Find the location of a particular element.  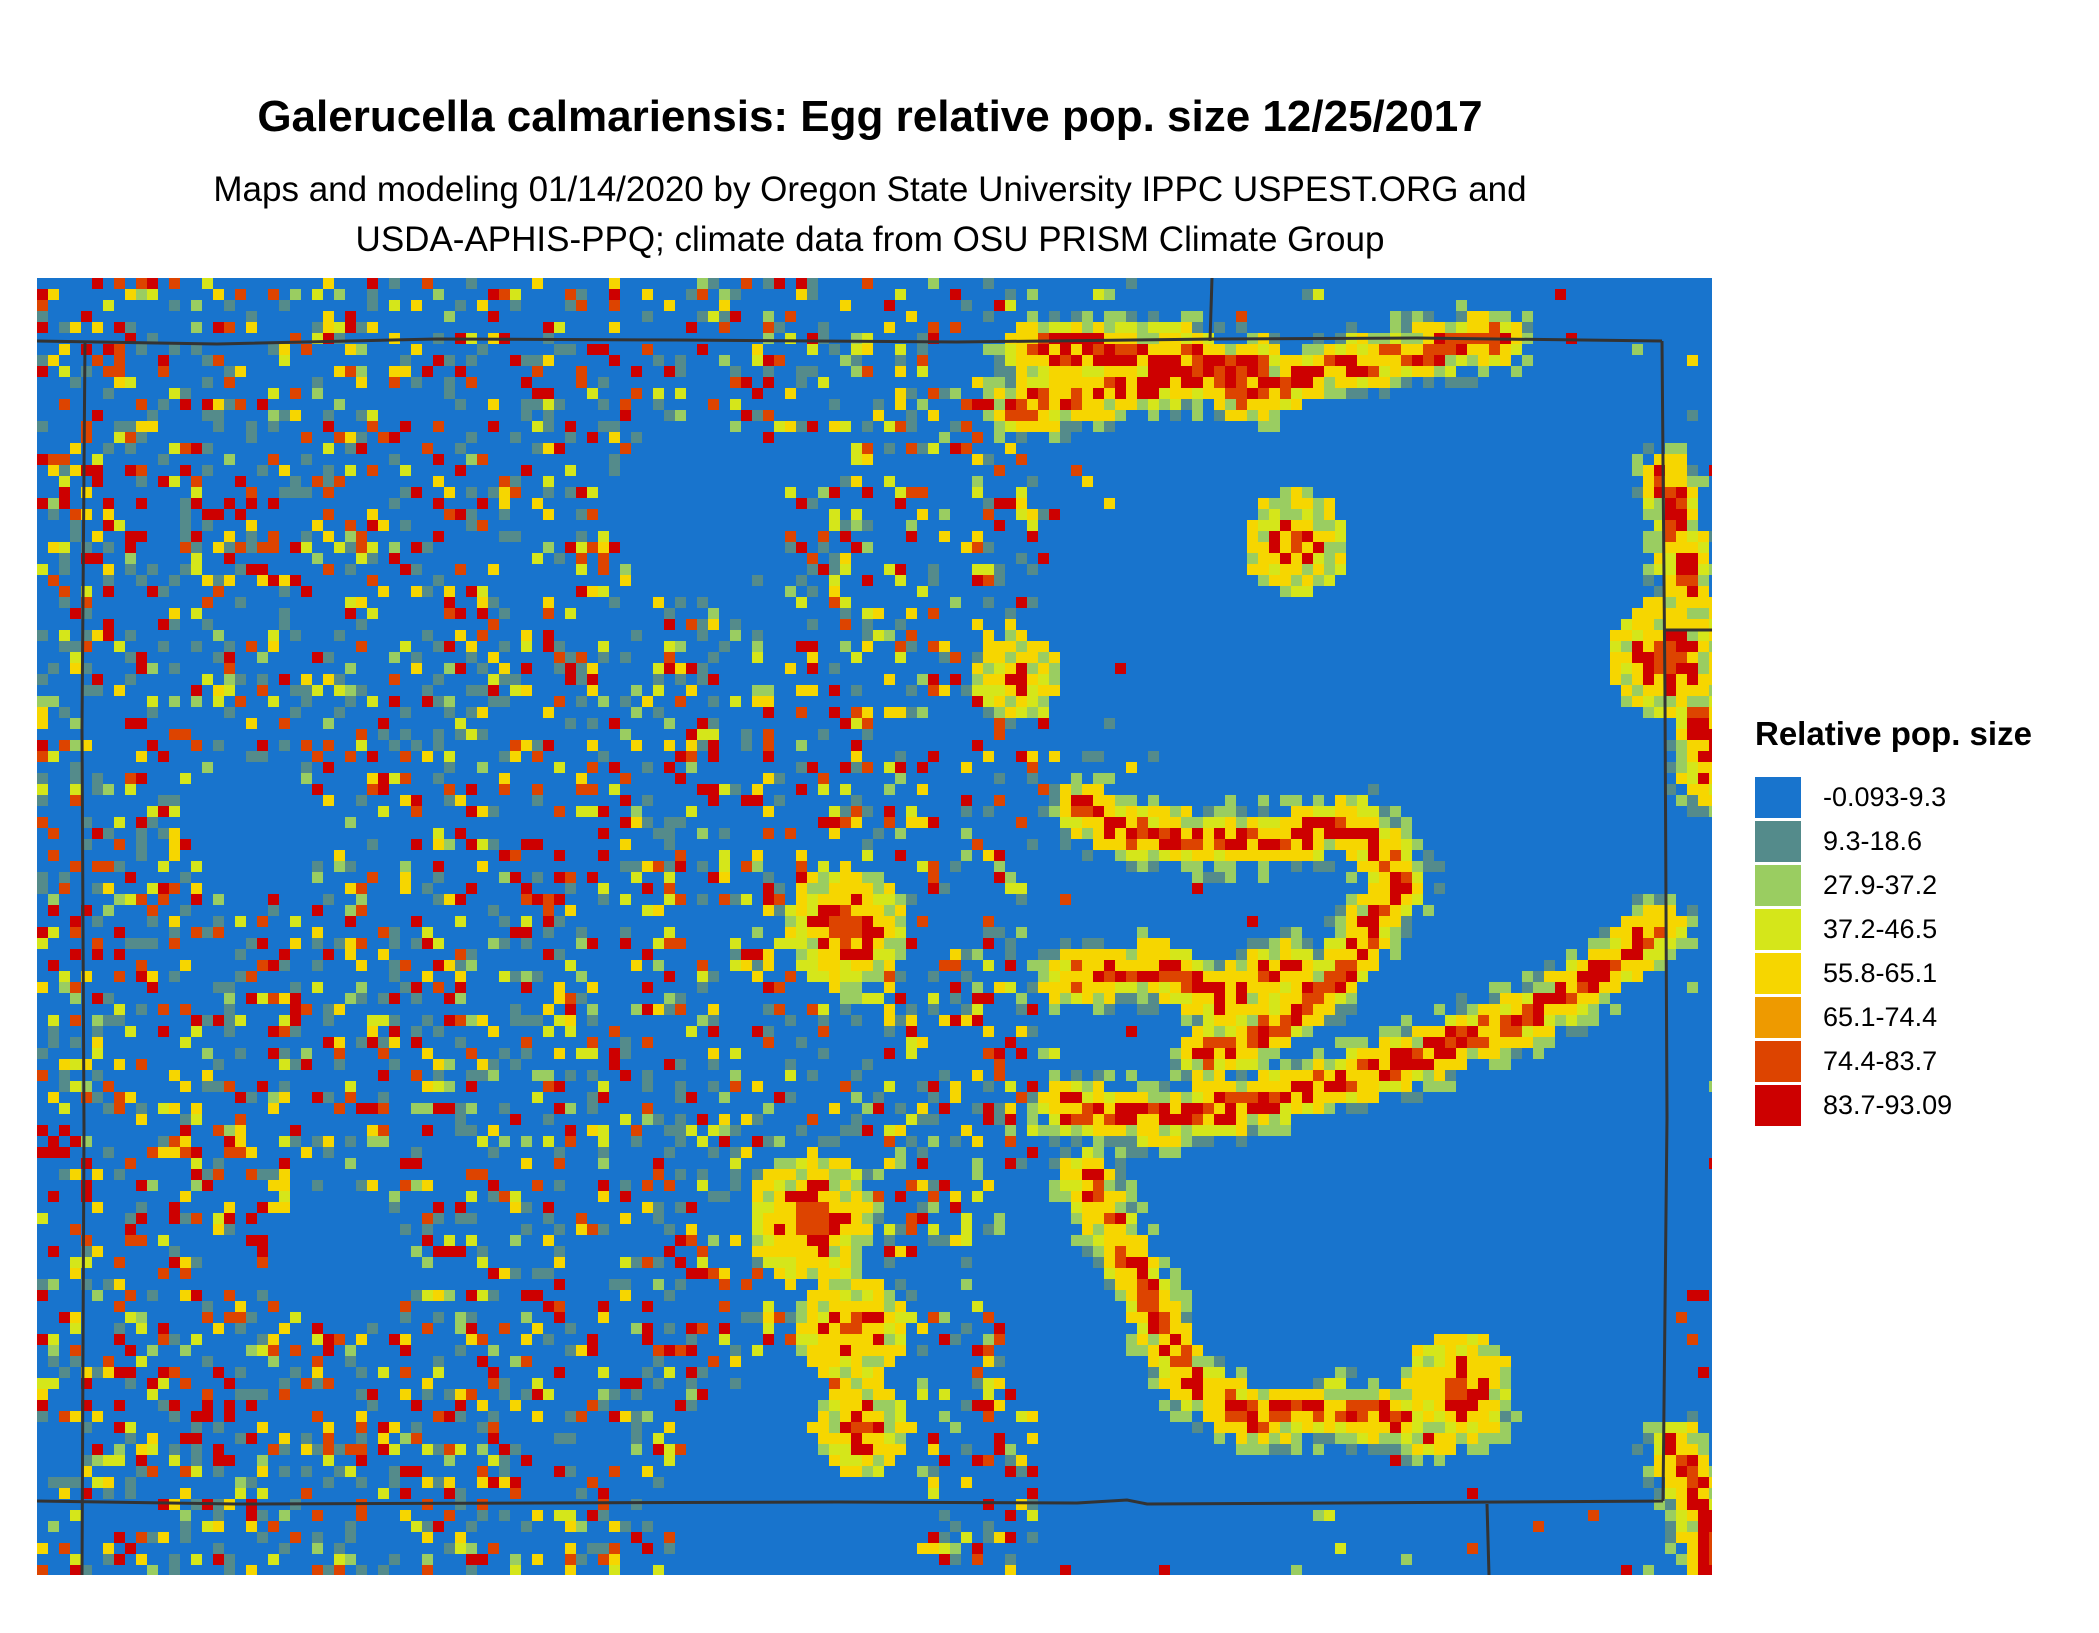

state-border-southeast-notch is located at coordinates (1488, 1539).